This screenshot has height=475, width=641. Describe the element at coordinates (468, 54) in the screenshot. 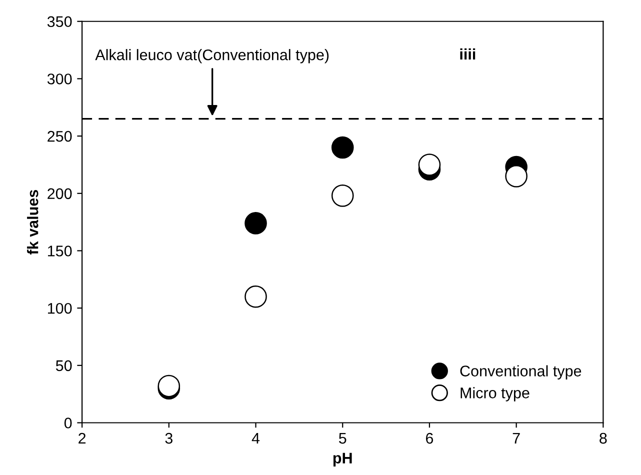

I see `annotation: iiii` at that location.